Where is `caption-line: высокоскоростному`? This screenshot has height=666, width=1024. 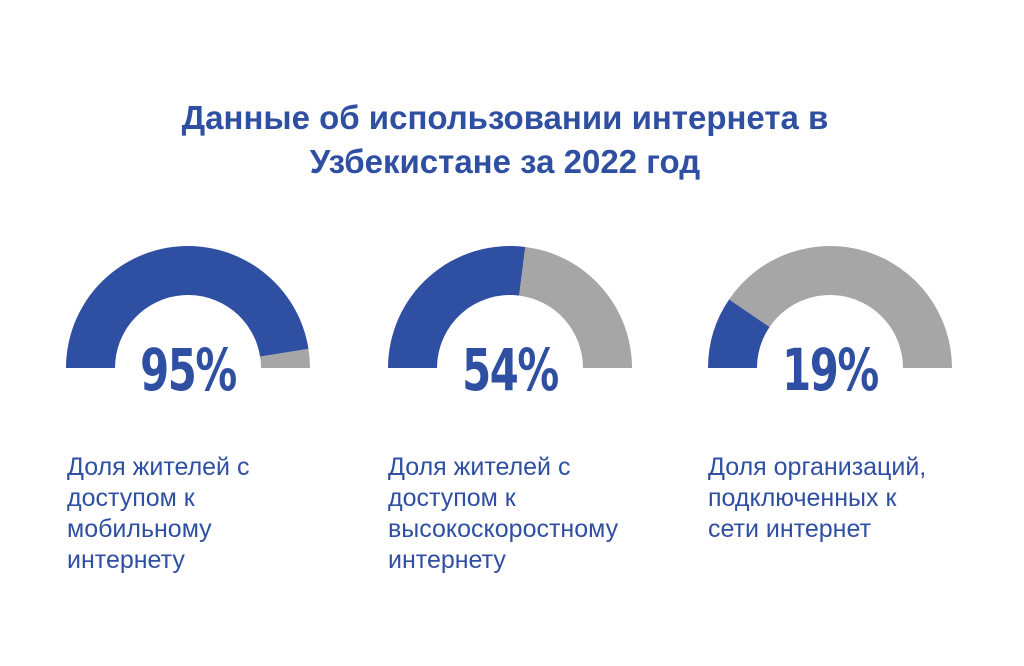 caption-line: высокоскоростному is located at coordinates (503, 529).